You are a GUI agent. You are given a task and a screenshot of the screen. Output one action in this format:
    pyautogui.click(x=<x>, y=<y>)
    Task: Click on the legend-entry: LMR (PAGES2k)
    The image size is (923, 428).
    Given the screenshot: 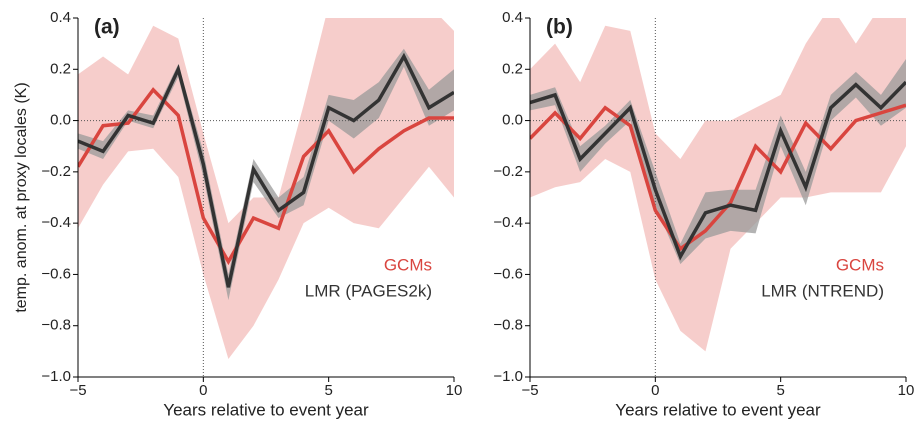 What is the action you would take?
    pyautogui.click(x=368, y=290)
    